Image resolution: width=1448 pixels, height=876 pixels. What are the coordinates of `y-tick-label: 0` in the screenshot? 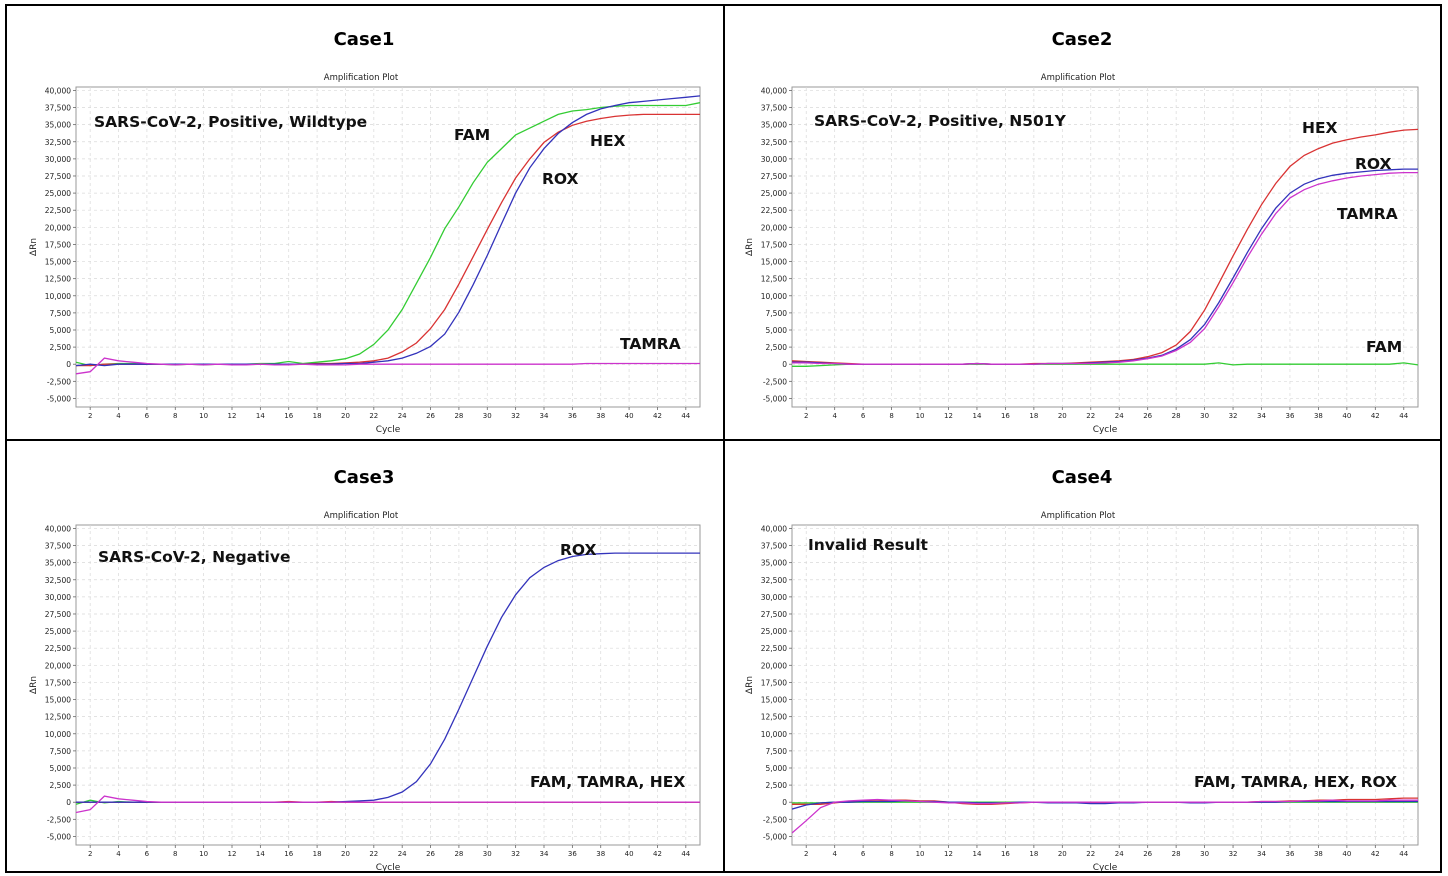 It's located at (68, 802).